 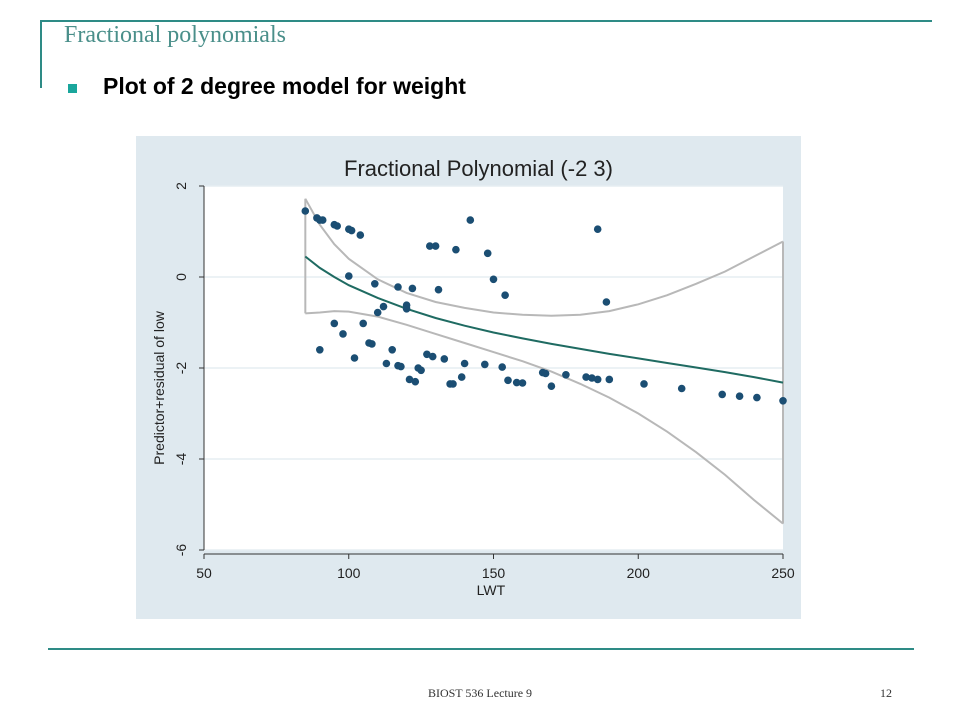 I want to click on ci-lower-line, so click(x=544, y=417).